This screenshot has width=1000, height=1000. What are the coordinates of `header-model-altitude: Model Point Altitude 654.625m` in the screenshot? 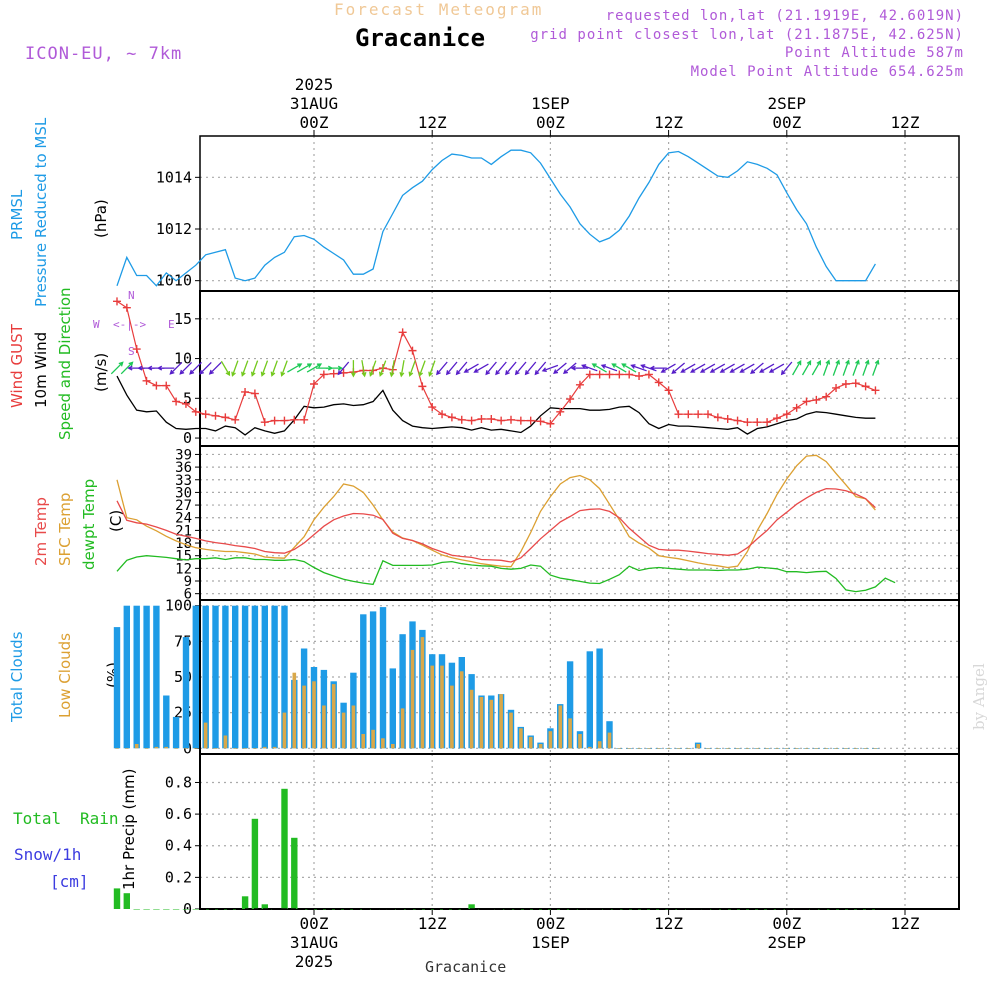 It's located at (827, 72).